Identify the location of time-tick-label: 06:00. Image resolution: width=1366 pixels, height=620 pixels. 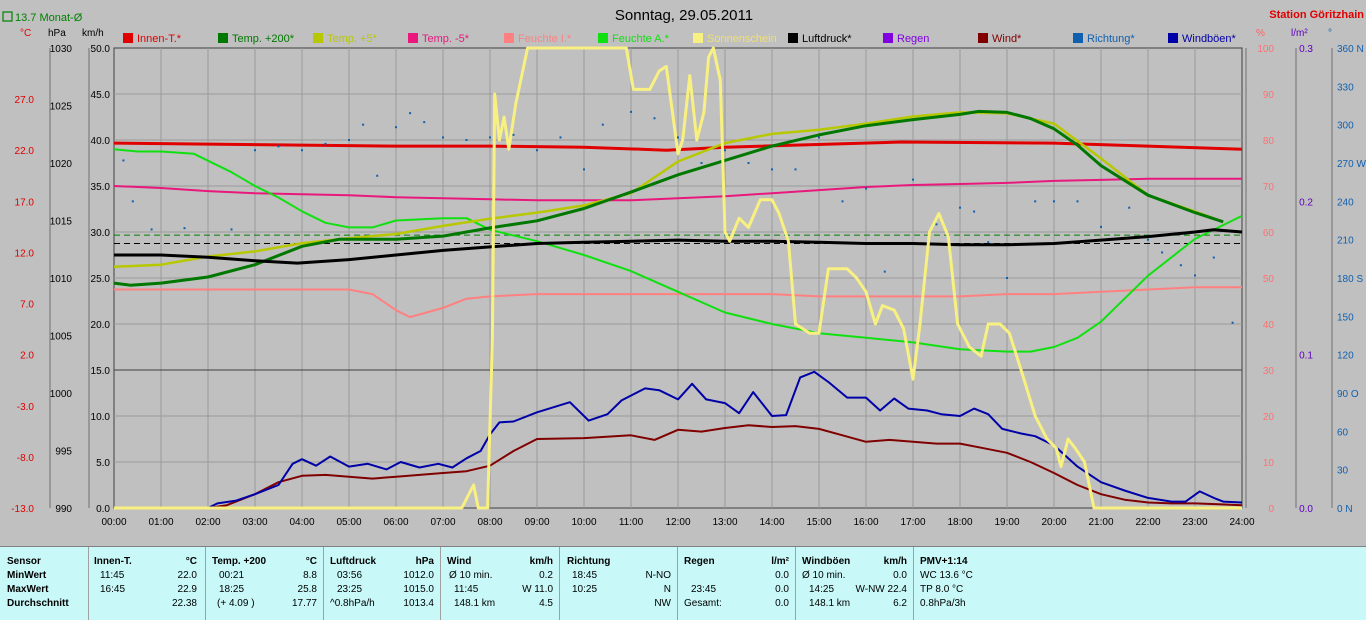
(395, 522).